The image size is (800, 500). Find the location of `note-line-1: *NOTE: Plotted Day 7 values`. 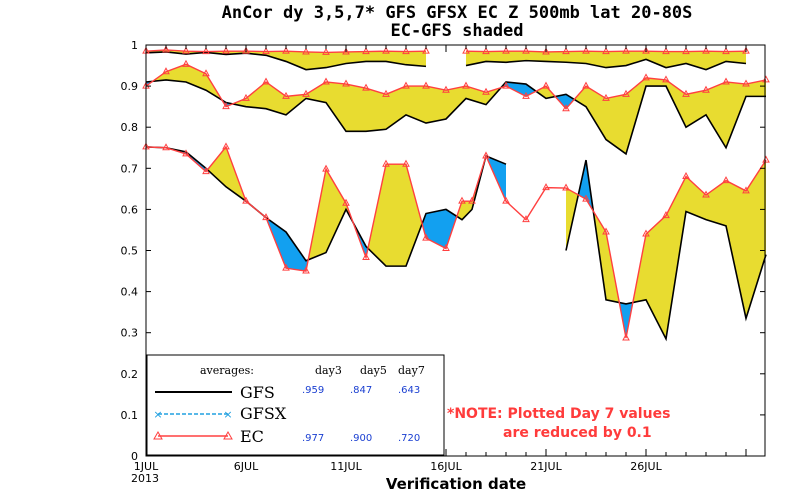

note-line-1: *NOTE: Plotted Day 7 values is located at coordinates (558, 414).